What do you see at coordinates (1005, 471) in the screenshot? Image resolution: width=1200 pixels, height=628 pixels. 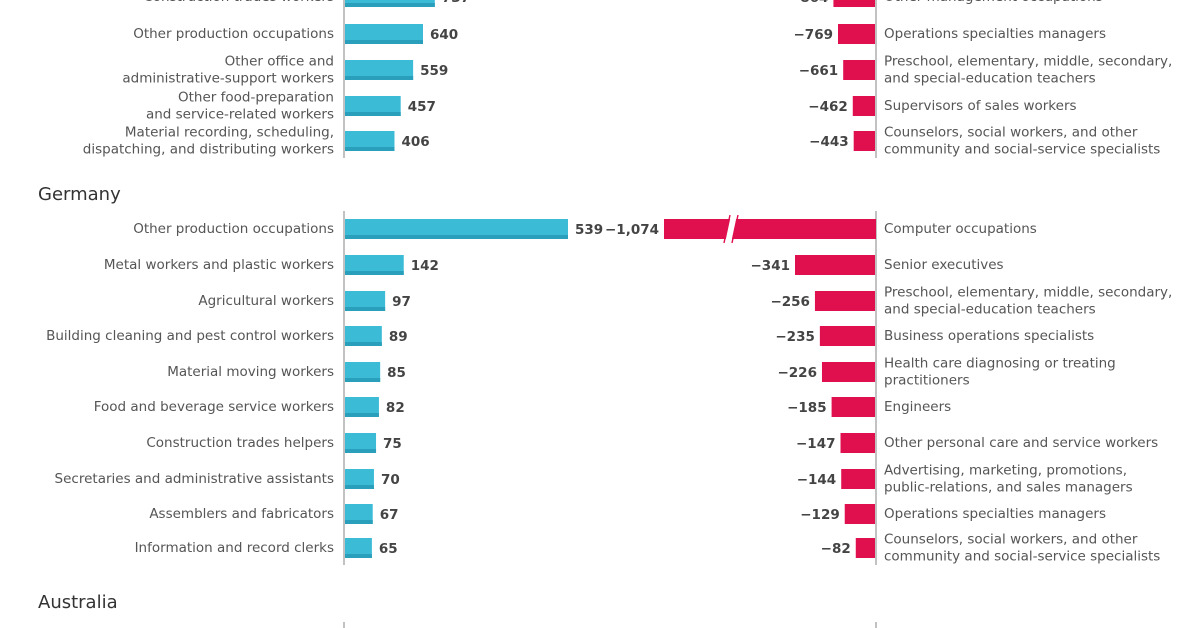 I see `panel1-declining-category-label: Advertising, marketing, promotions,` at bounding box center [1005, 471].